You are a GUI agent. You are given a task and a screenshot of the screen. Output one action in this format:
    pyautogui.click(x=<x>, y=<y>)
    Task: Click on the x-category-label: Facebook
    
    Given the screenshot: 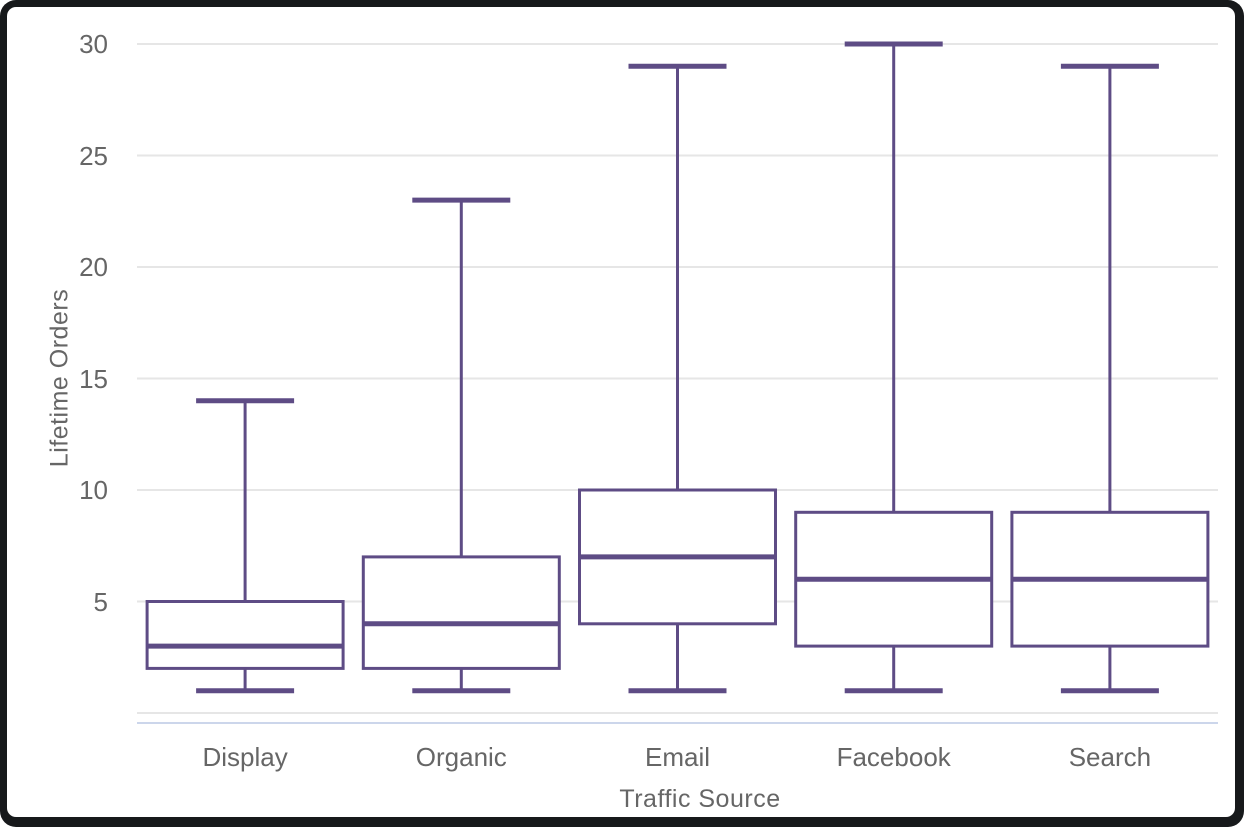 What is the action you would take?
    pyautogui.click(x=893, y=757)
    